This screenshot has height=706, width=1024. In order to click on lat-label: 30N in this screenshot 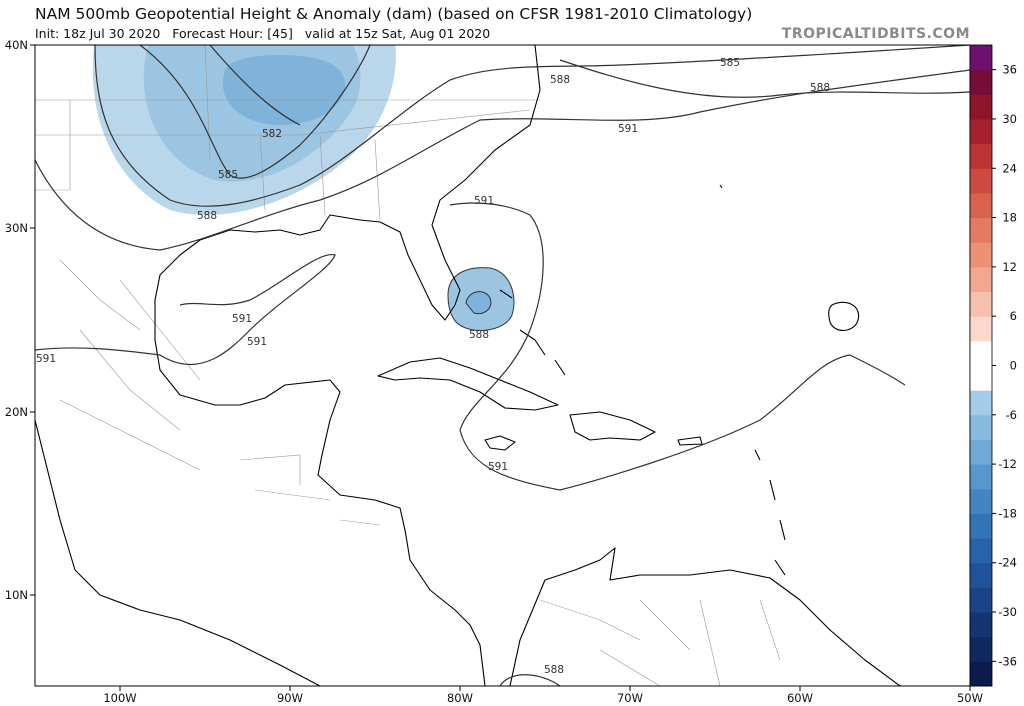, I will do `click(16, 228)`.